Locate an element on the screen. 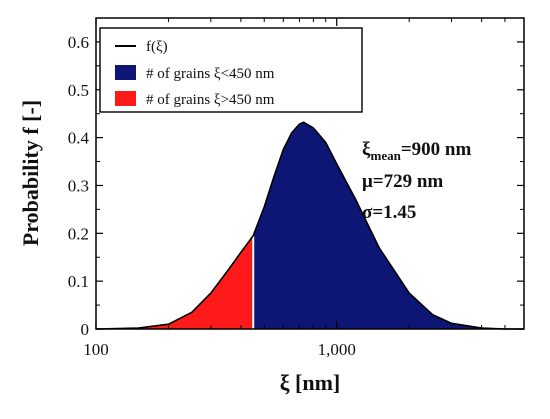 This screenshot has height=419, width=550. y-tick-label: 0 is located at coordinates (85, 329).